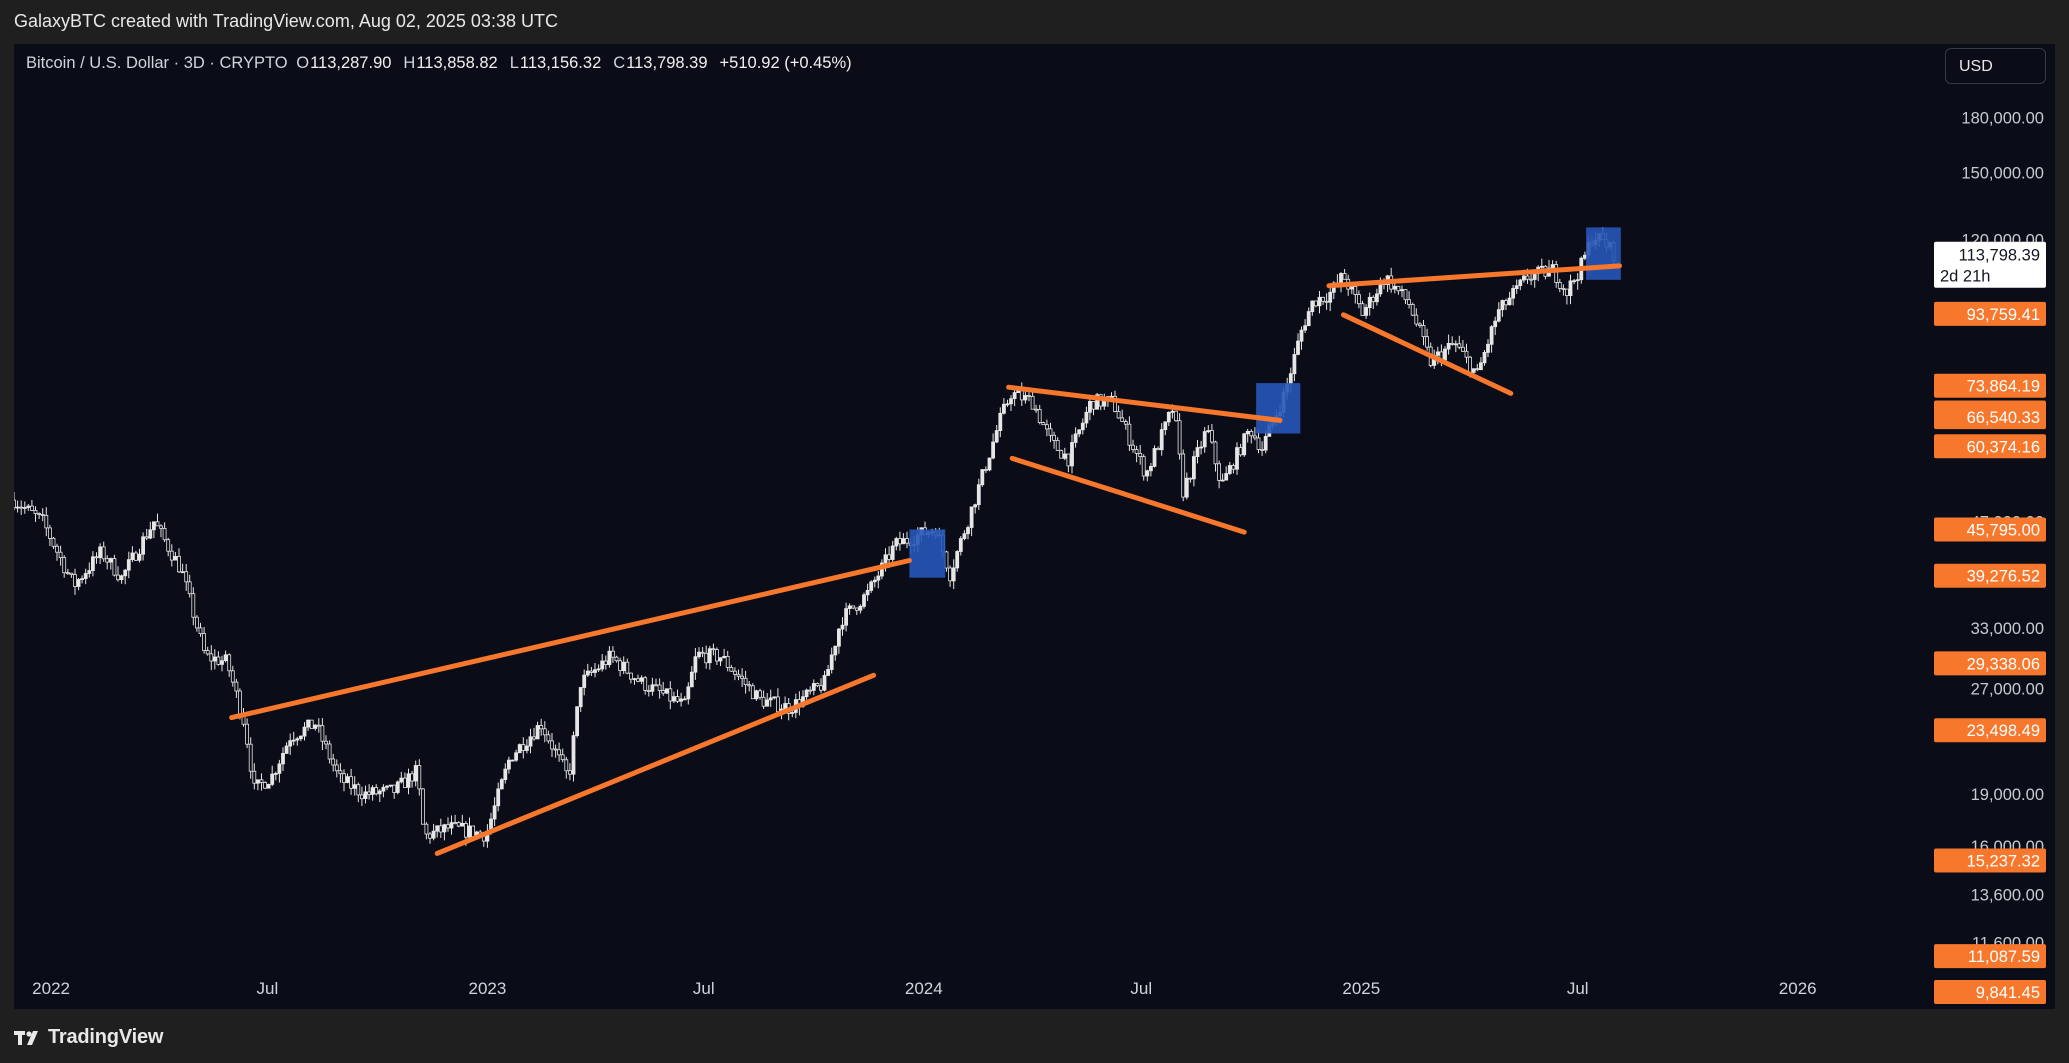 The width and height of the screenshot is (2069, 1063). Describe the element at coordinates (2007, 795) in the screenshot. I see `price-axis-label: 19,000.00` at that location.